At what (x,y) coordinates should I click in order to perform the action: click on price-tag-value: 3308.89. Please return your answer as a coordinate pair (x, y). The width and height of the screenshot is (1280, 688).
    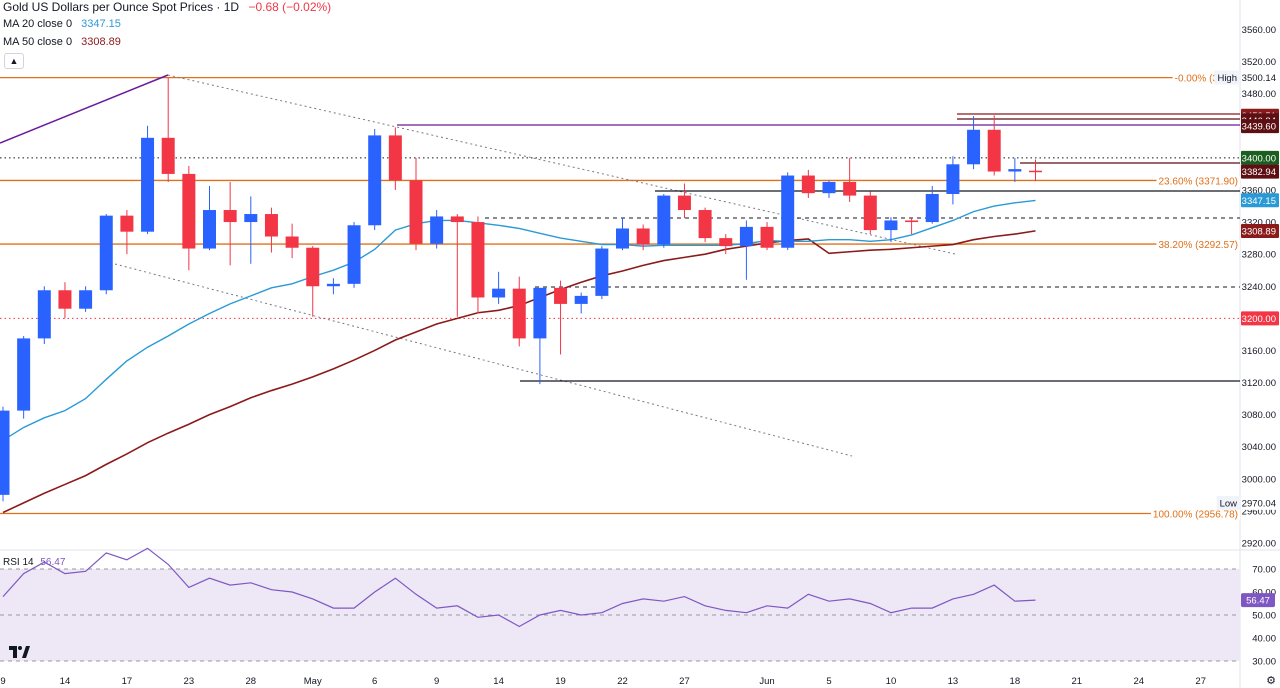
    Looking at the image, I should click on (1259, 231).